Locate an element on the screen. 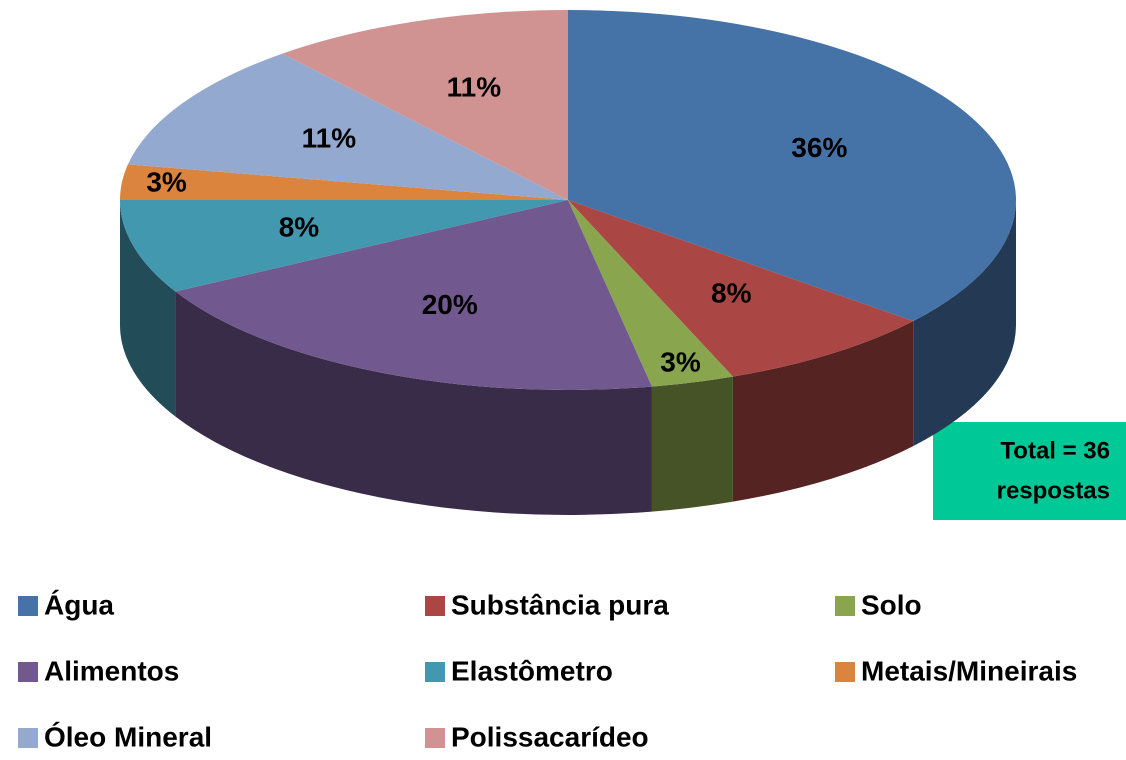  data-label: 36% is located at coordinates (819, 147).